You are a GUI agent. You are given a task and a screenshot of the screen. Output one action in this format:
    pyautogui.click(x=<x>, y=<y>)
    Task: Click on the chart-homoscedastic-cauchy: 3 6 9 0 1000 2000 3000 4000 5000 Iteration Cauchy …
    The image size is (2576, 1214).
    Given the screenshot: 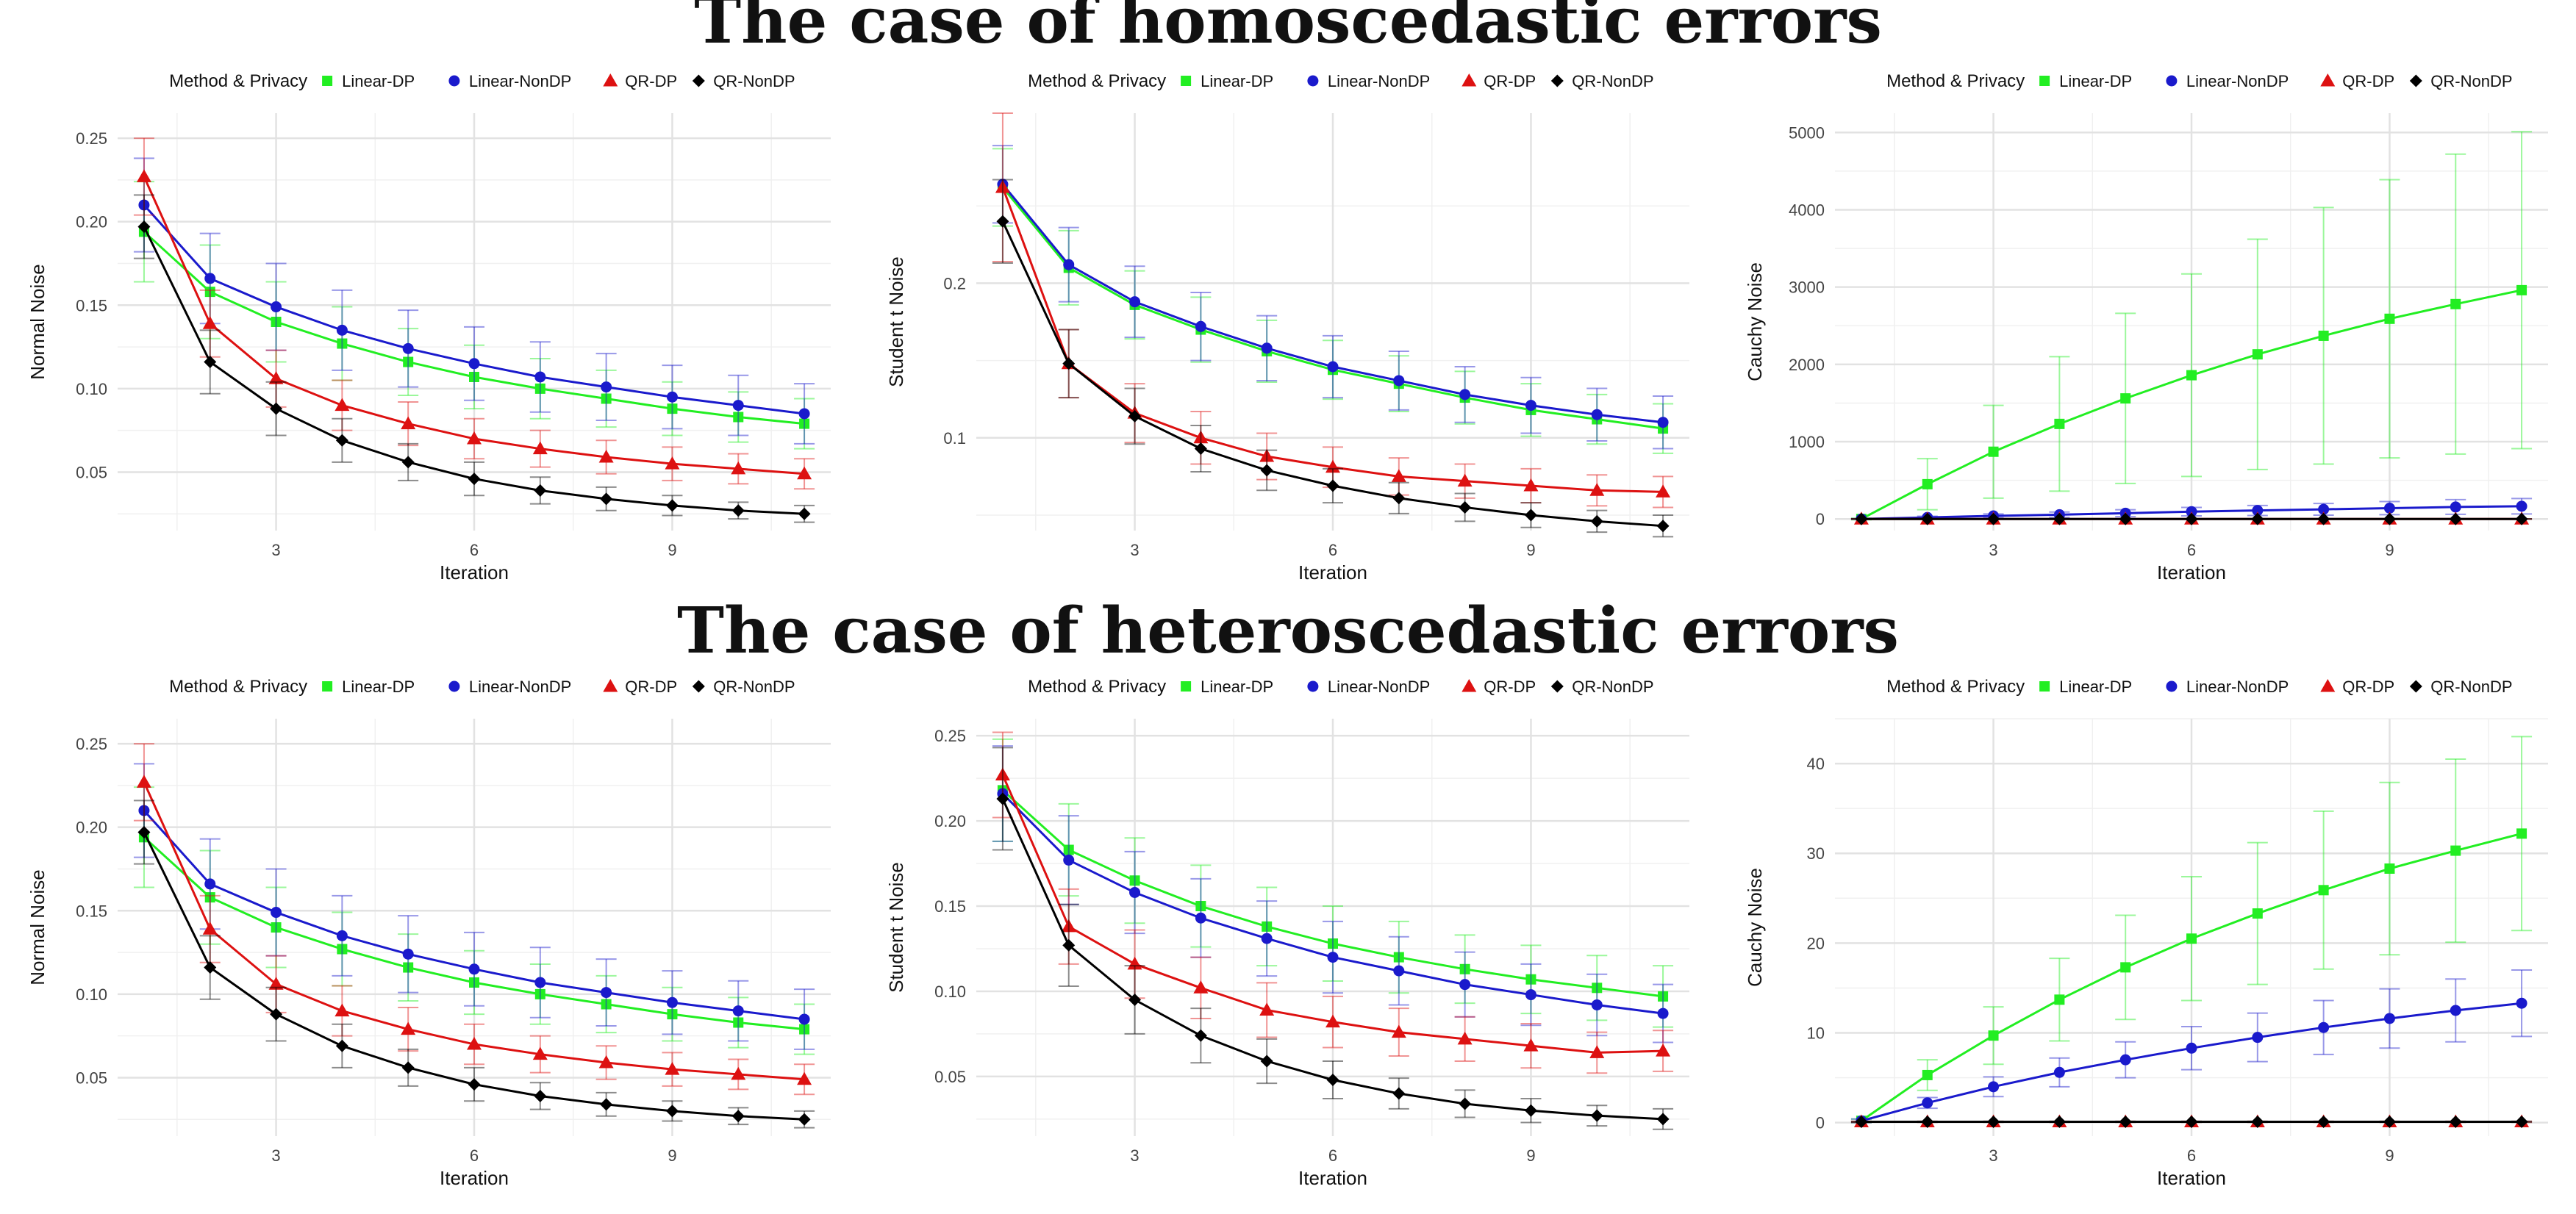 What is the action you would take?
    pyautogui.click(x=2146, y=332)
    